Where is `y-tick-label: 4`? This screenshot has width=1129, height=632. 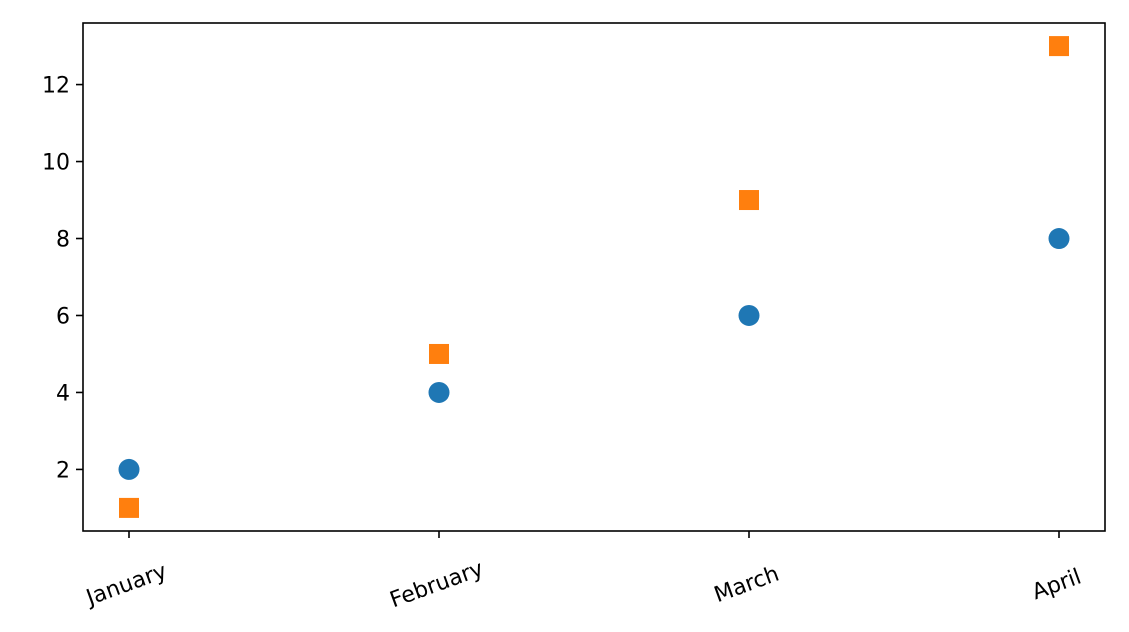 y-tick-label: 4 is located at coordinates (63, 393).